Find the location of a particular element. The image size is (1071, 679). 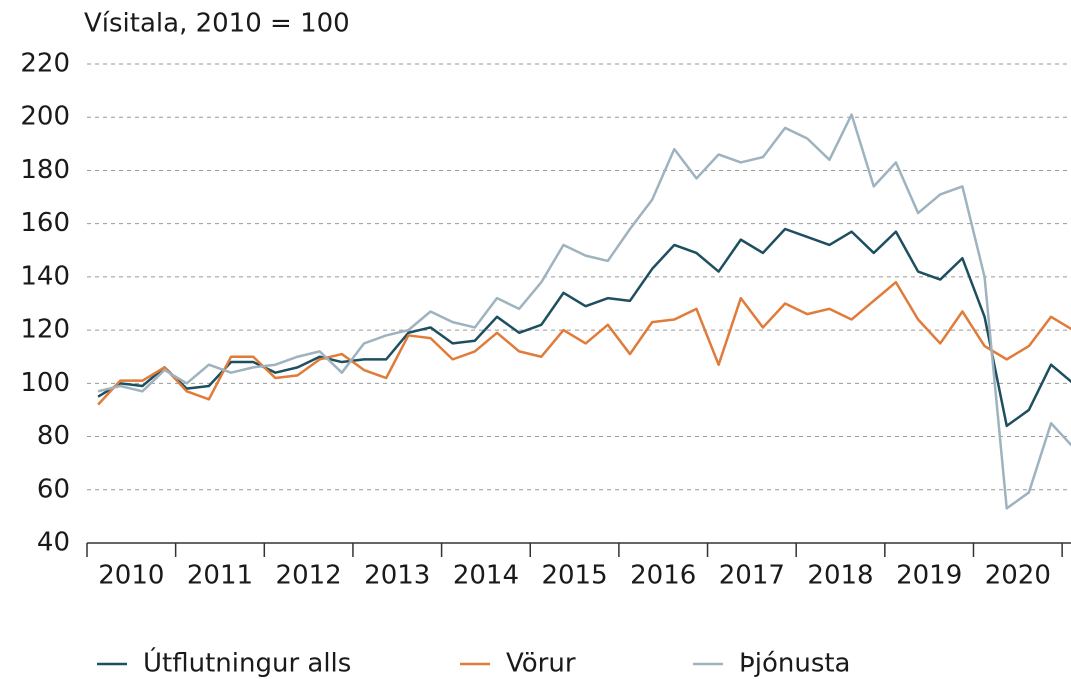

y-tick-label: 200 is located at coordinates (45, 117).